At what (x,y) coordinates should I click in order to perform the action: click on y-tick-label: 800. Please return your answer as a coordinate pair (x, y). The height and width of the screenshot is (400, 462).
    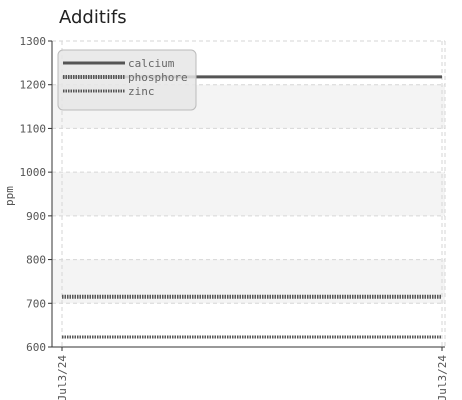
    Looking at the image, I should click on (36, 260).